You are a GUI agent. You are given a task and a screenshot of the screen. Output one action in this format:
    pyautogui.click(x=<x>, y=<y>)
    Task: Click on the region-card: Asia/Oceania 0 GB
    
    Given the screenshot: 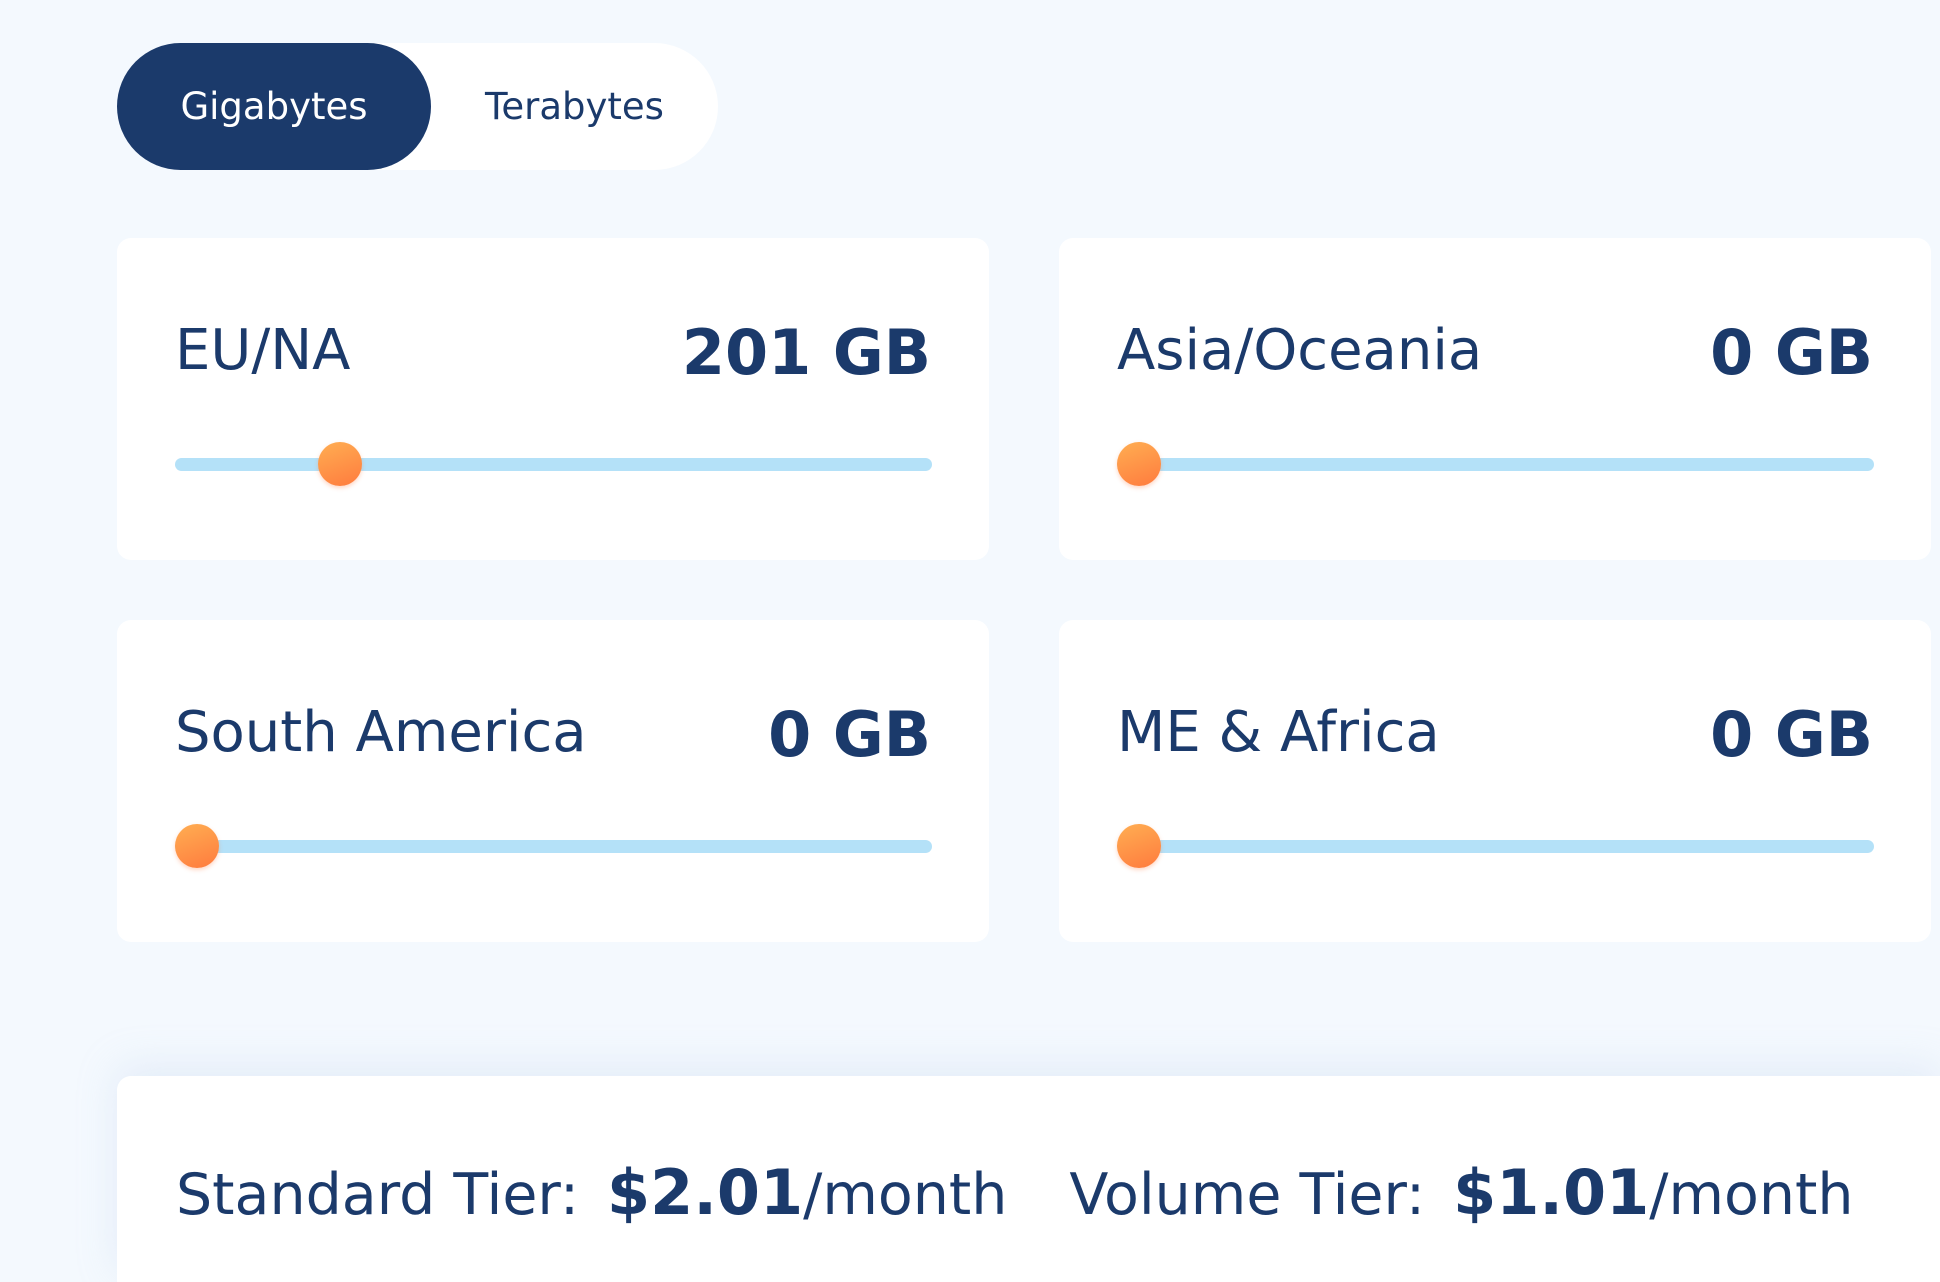 What is the action you would take?
    pyautogui.click(x=1495, y=399)
    